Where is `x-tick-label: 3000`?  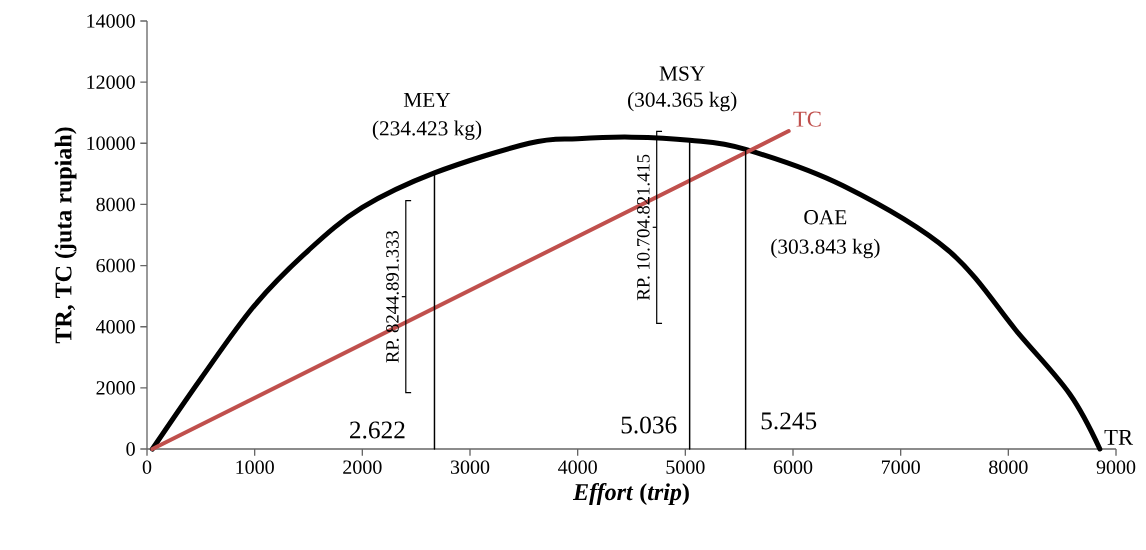
x-tick-label: 3000 is located at coordinates (470, 467).